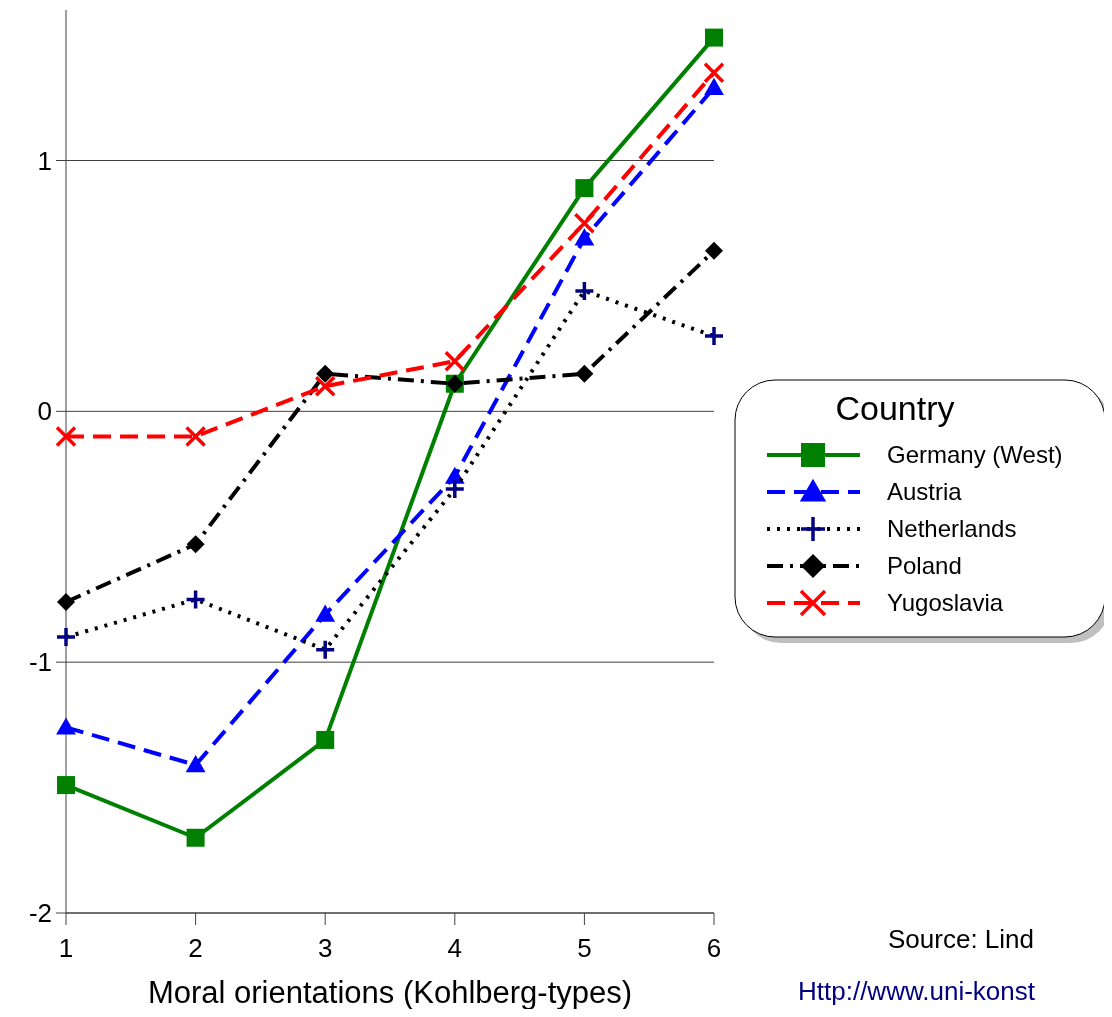 The width and height of the screenshot is (1112, 1017). I want to click on y-tick-label: 0, so click(44, 411).